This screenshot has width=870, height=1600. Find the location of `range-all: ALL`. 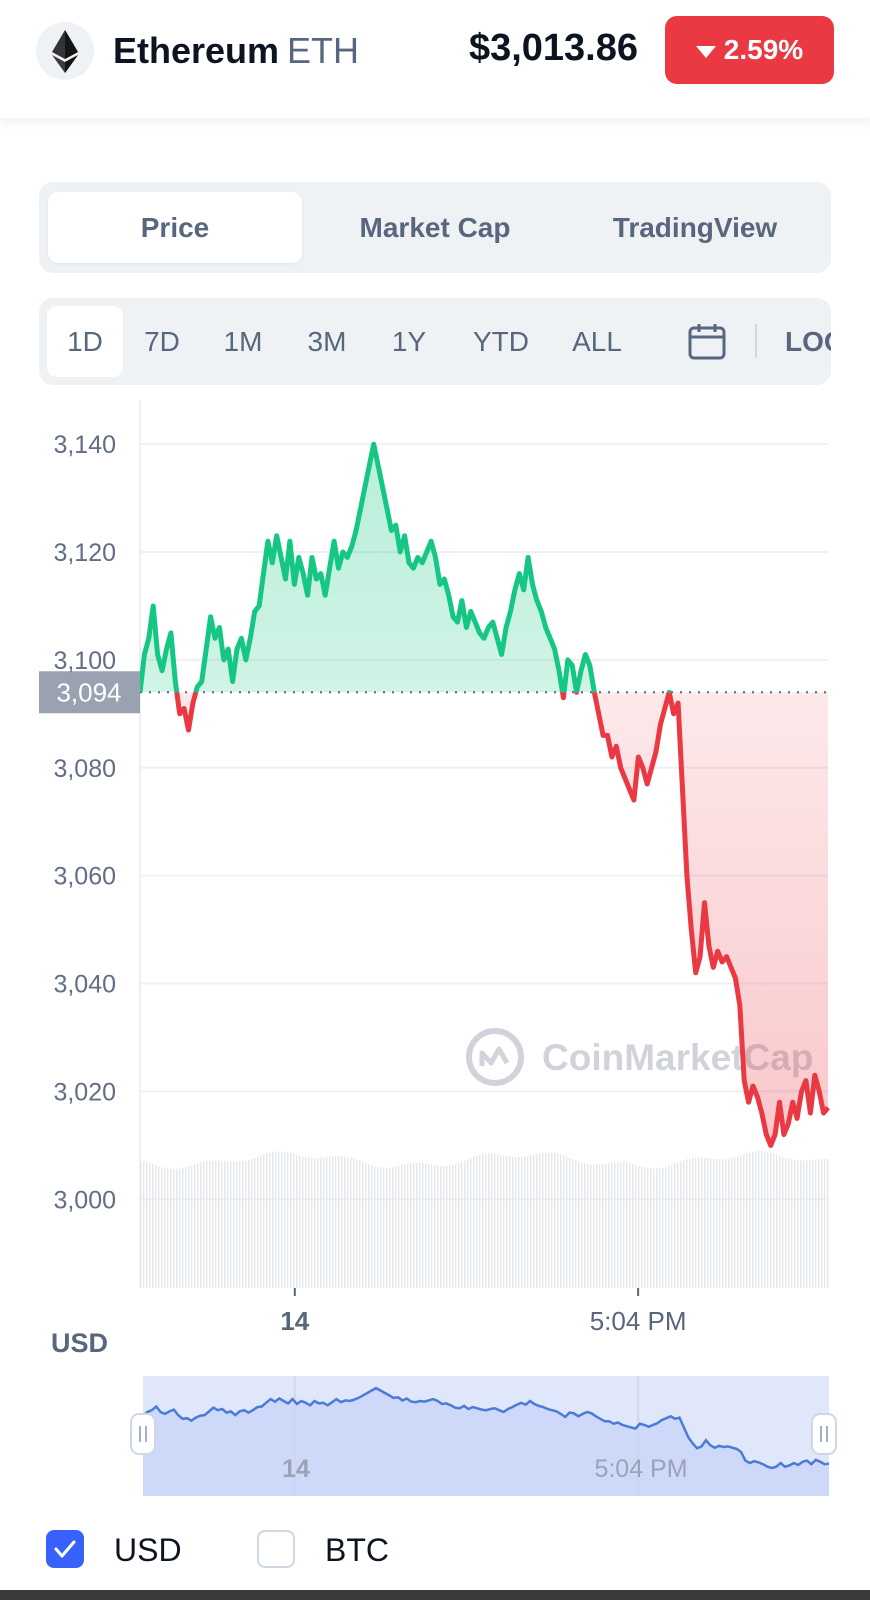

range-all: ALL is located at coordinates (597, 341).